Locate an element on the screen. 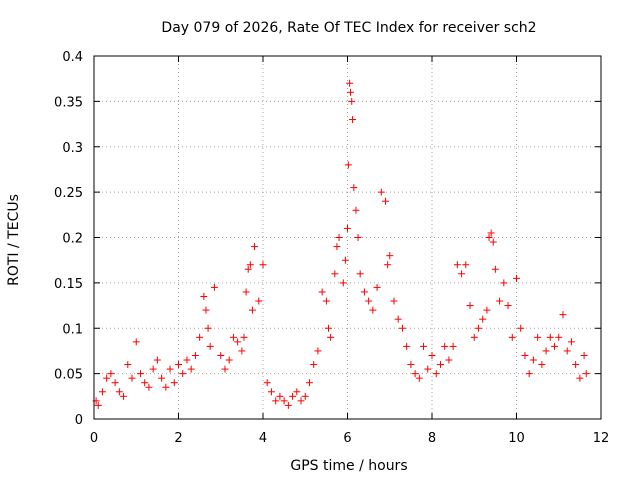  y-tick-label: 0.4 is located at coordinates (72, 57).